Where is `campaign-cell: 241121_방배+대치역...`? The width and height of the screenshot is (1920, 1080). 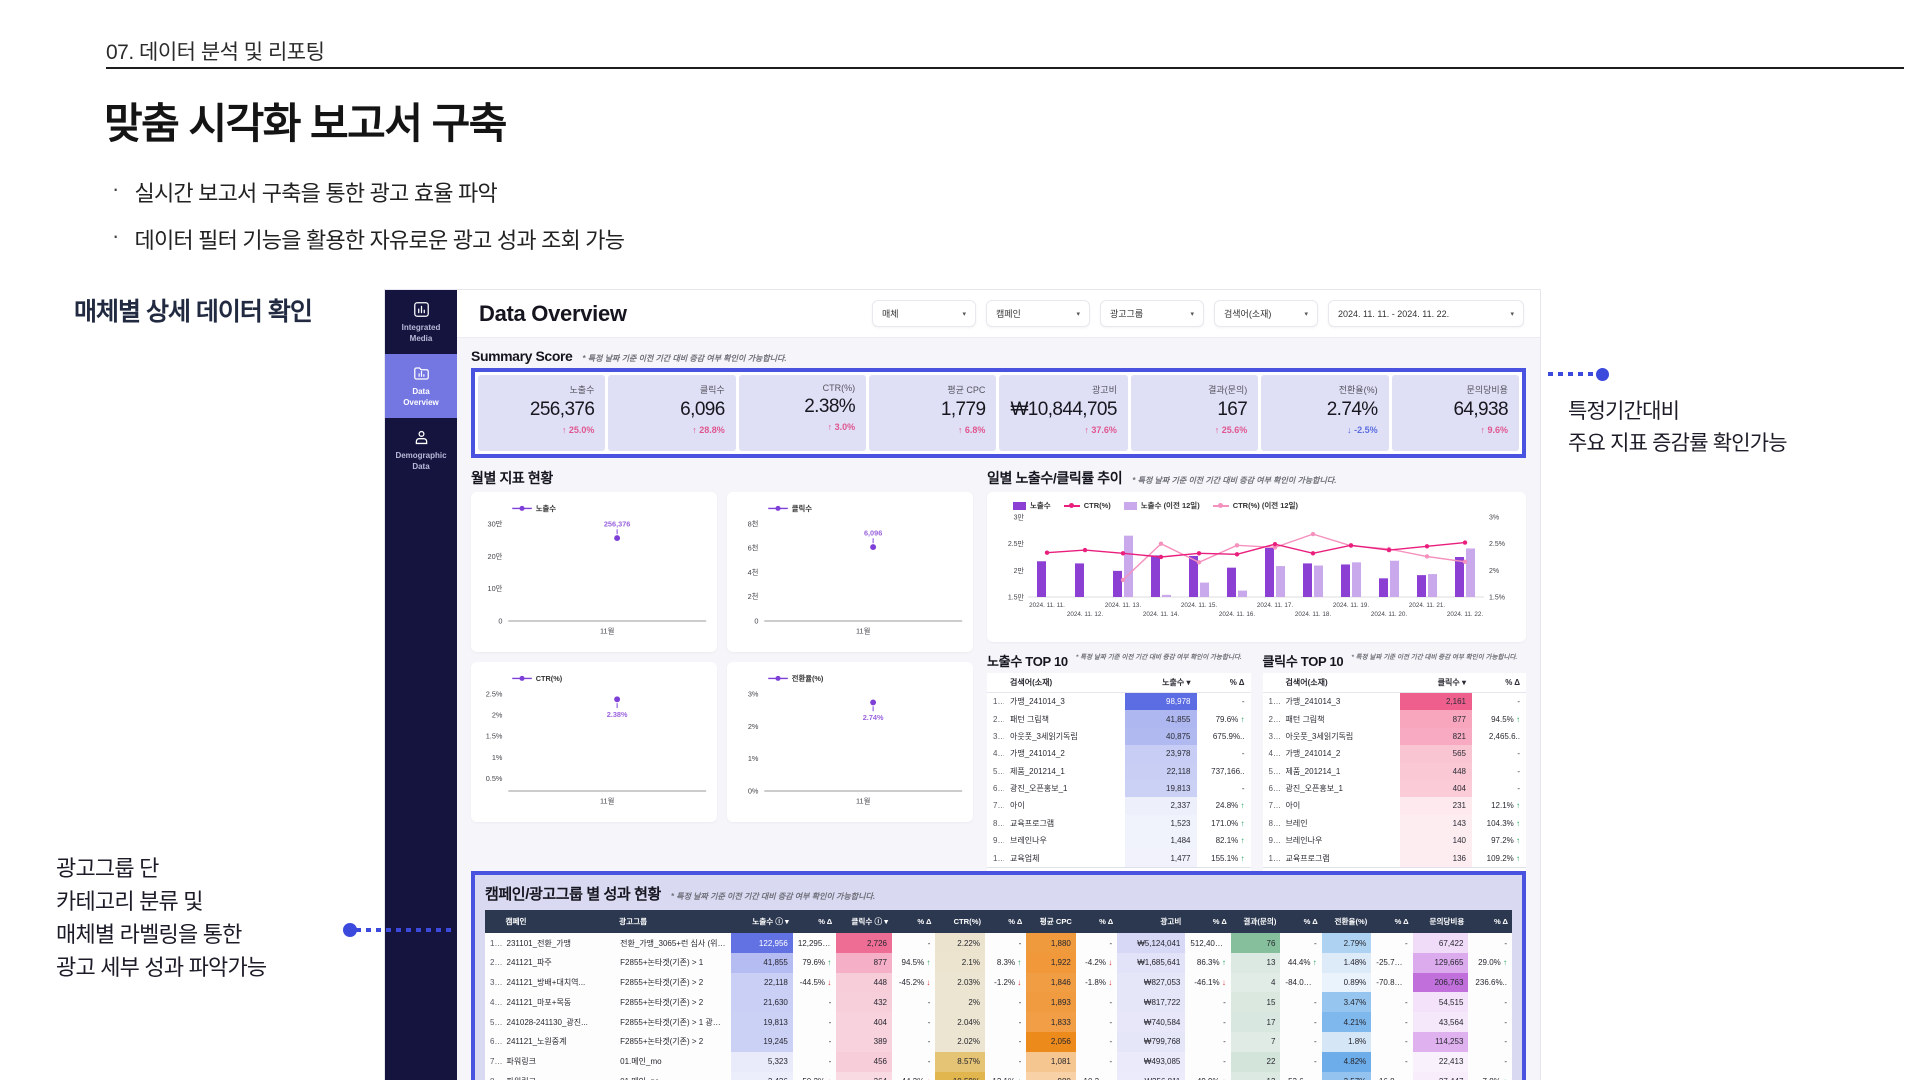
campaign-cell: 241121_방배+대치역... is located at coordinates (558, 982).